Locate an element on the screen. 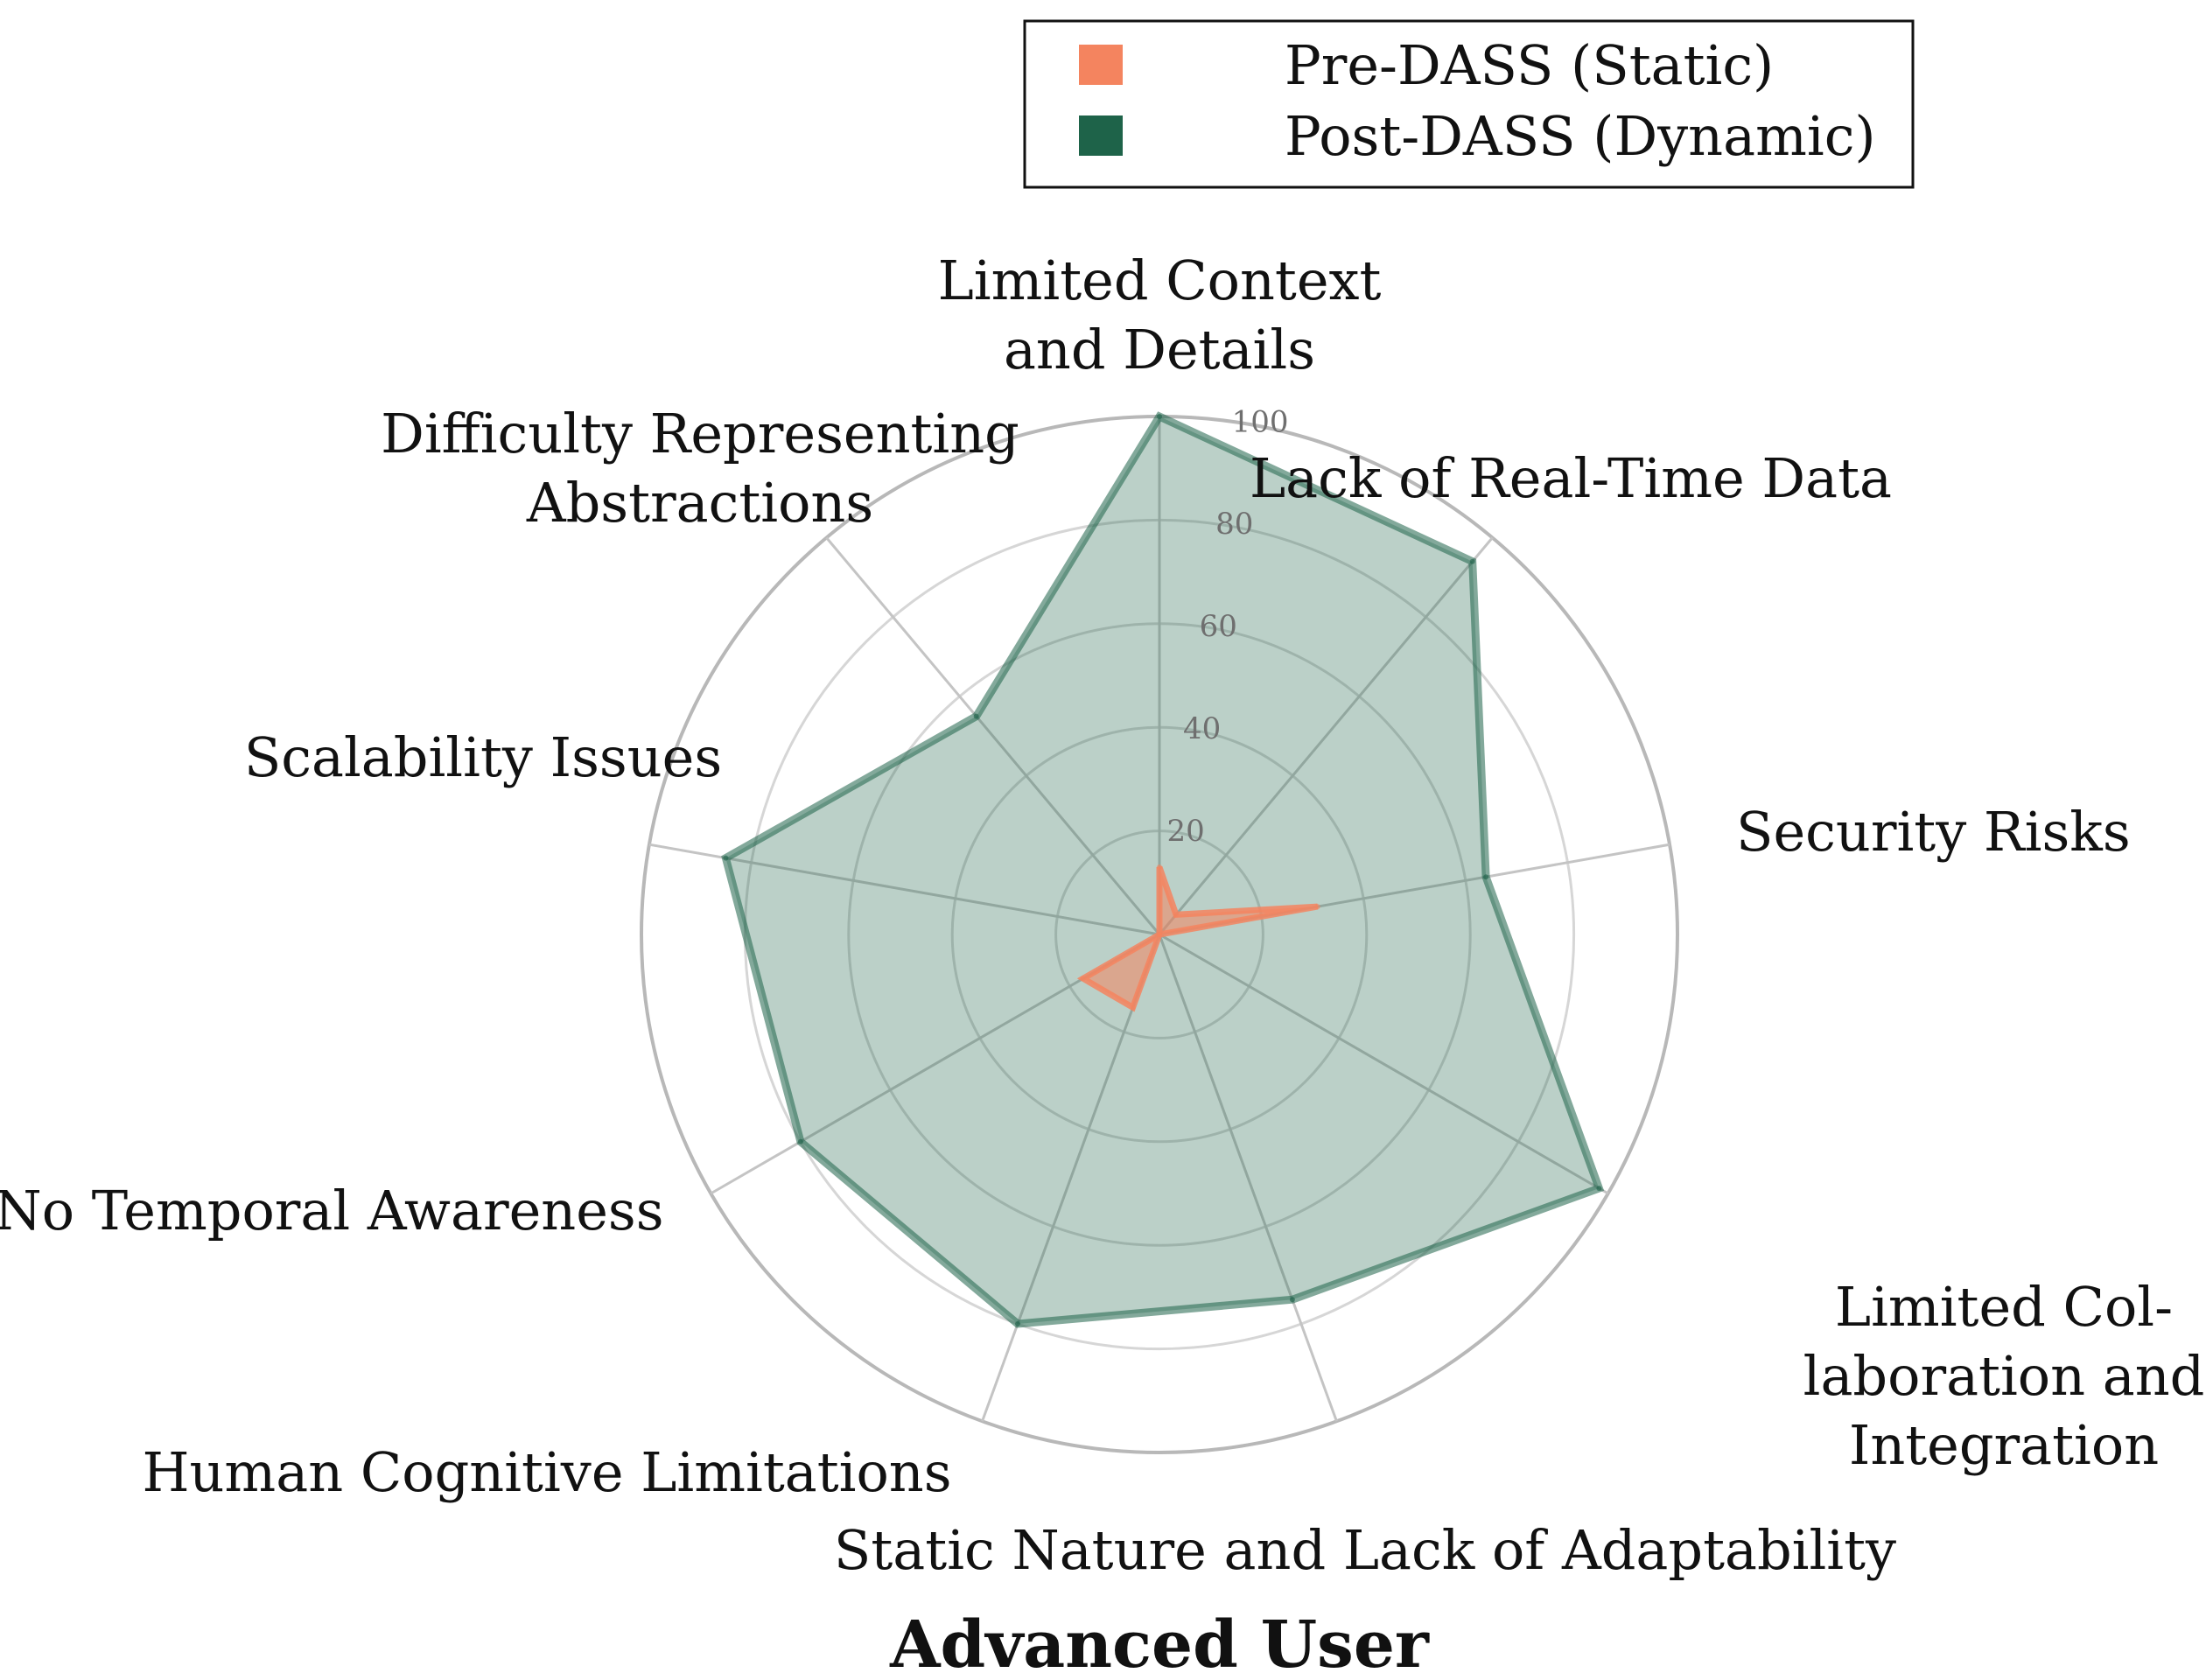 This screenshot has width=2206, height=1680. category-label-4-line-0: Static Nature and Lack of Adaptability is located at coordinates (1365, 1550).